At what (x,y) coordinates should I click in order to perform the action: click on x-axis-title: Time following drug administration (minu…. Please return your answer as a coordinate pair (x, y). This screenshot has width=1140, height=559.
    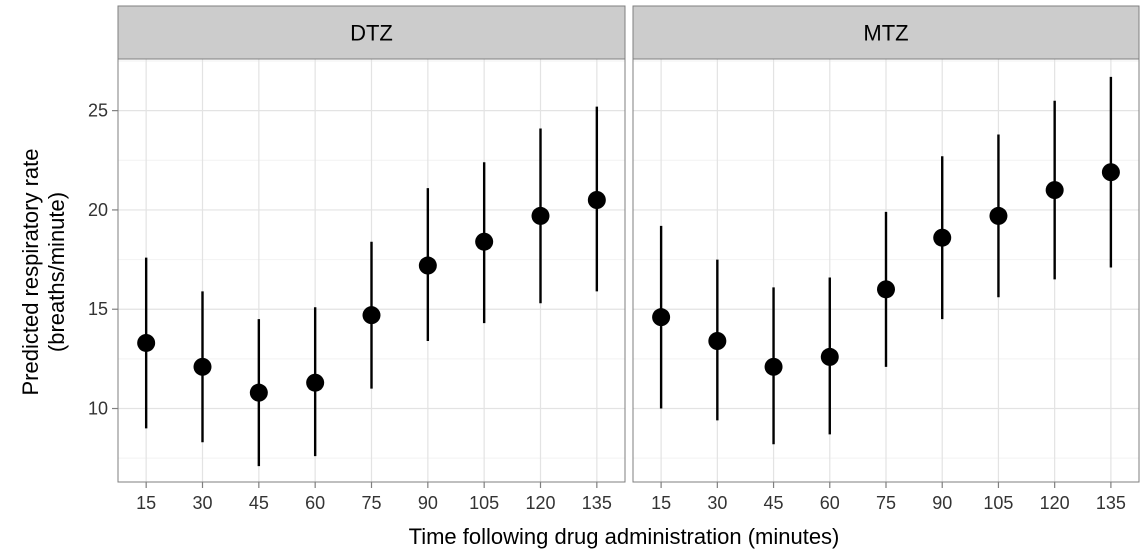
    Looking at the image, I should click on (624, 536).